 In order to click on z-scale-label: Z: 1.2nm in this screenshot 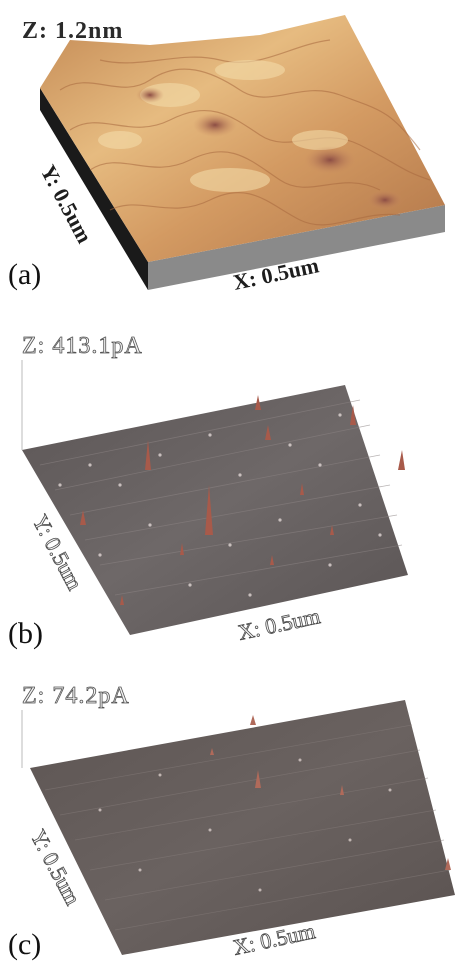, I will do `click(72, 31)`.